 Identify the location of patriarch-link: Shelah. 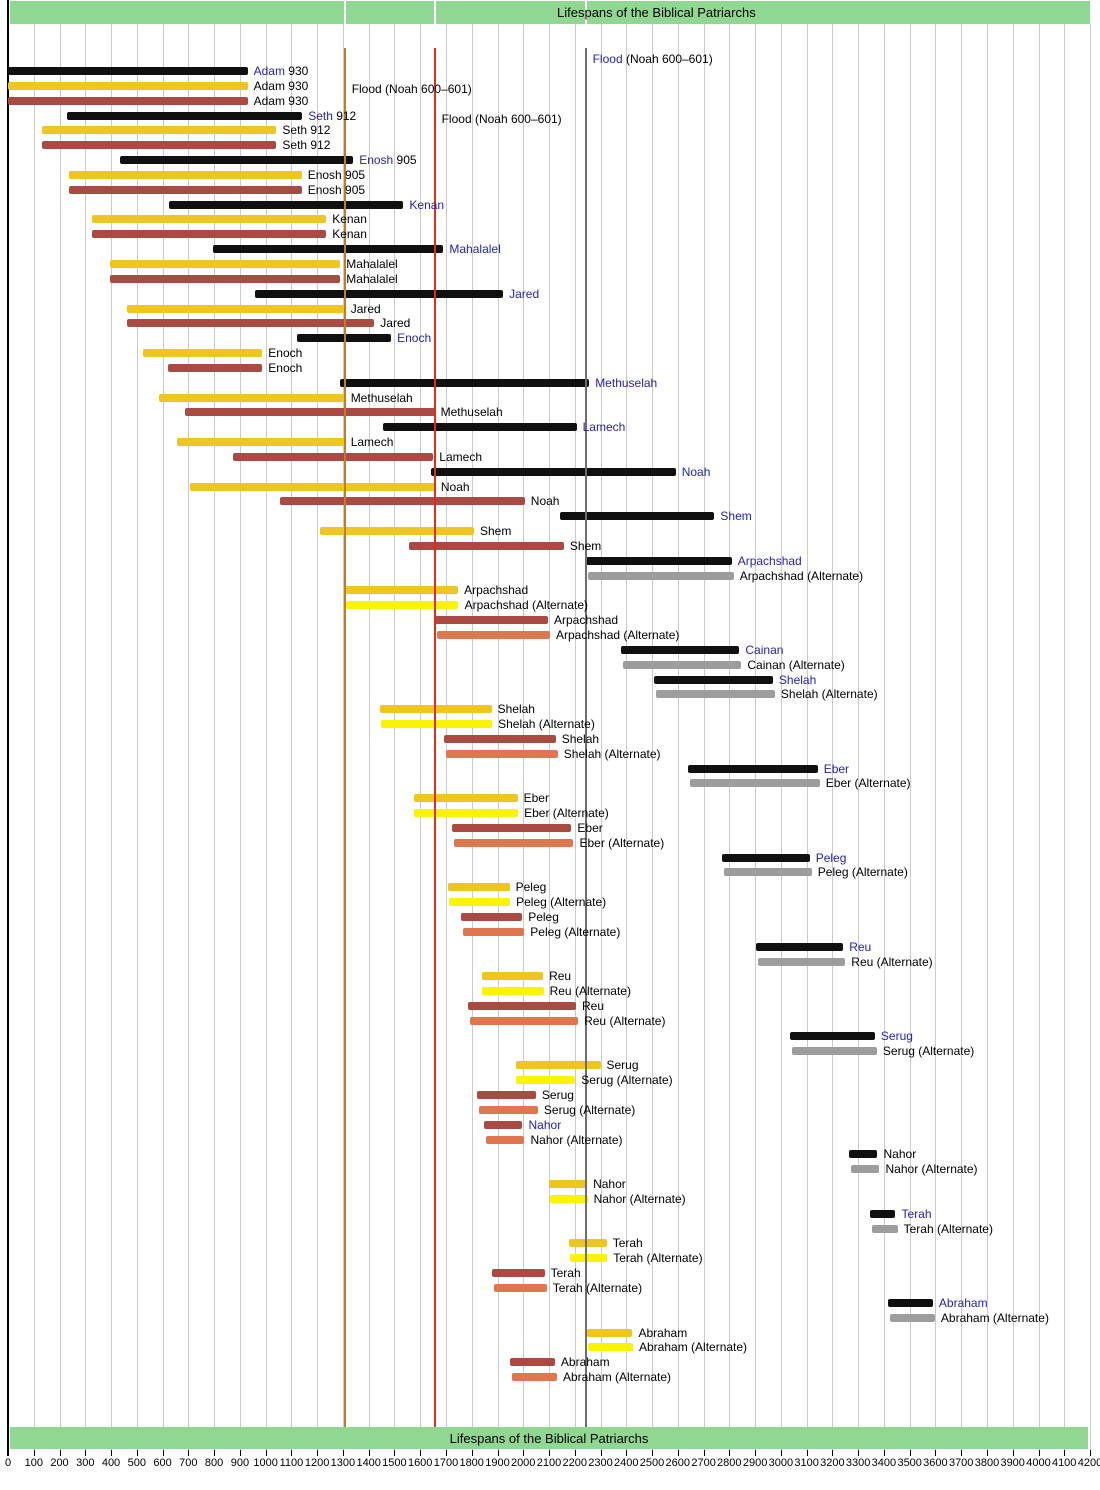
(797, 679).